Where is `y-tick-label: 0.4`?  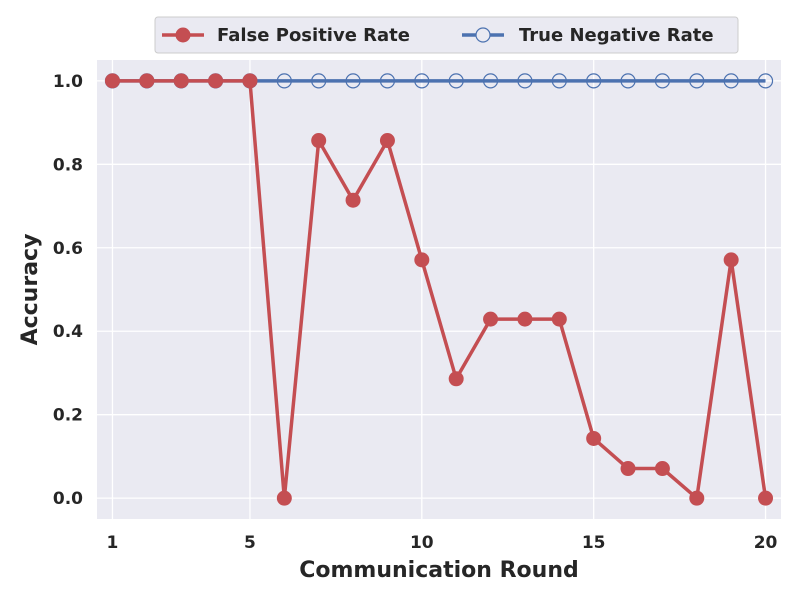
y-tick-label: 0.4 is located at coordinates (68, 332).